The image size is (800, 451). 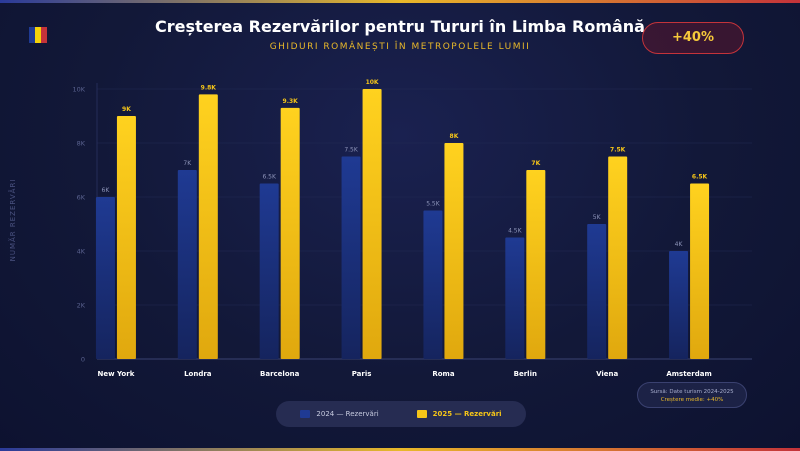 I want to click on bottom-accent-bar, so click(x=400, y=449).